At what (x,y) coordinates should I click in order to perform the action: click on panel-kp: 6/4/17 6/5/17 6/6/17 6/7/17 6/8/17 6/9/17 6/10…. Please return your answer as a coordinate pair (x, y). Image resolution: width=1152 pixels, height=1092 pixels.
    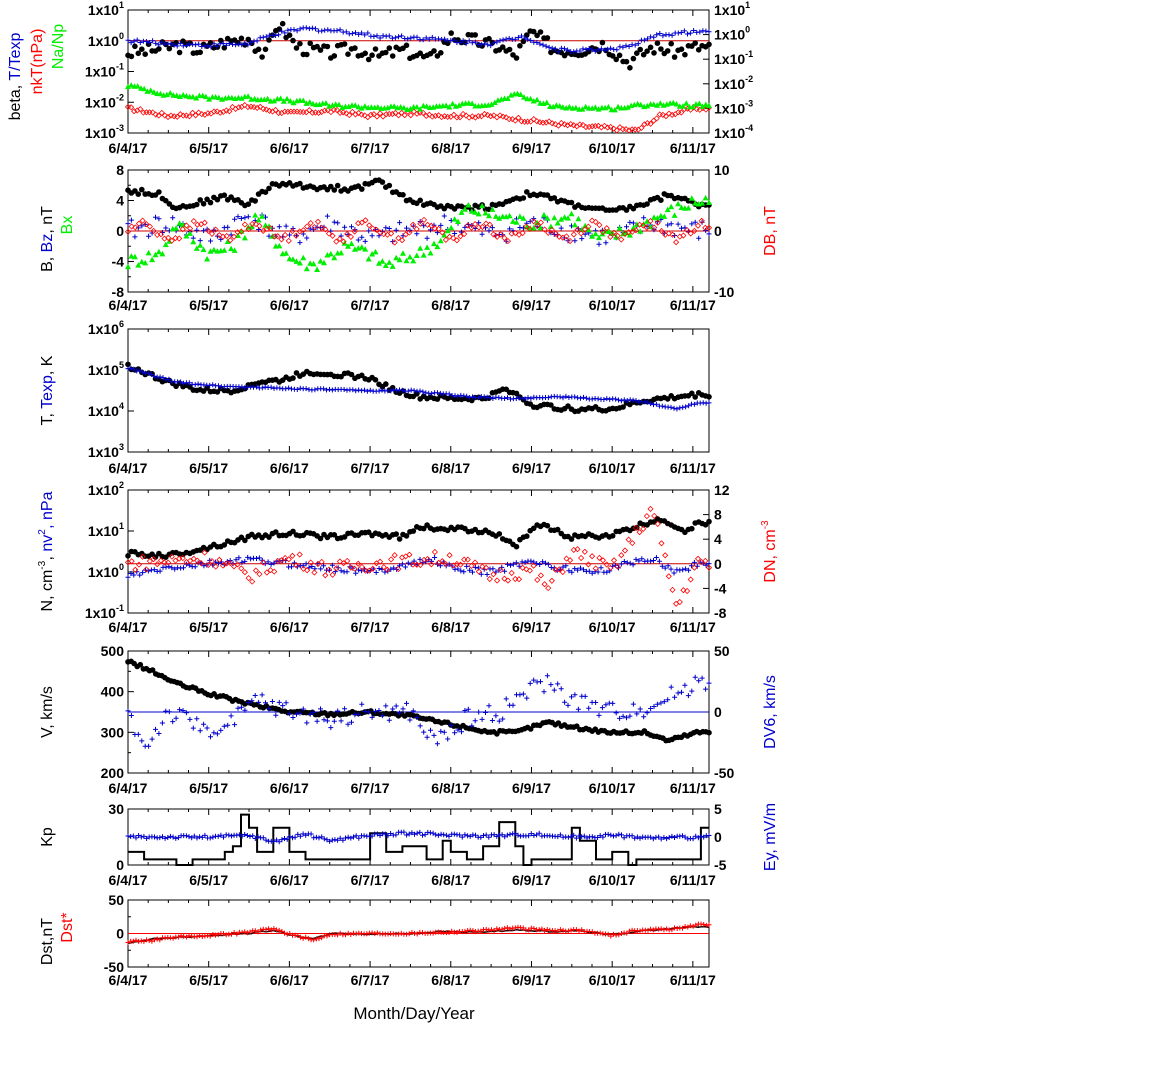
    Looking at the image, I should click on (409, 844).